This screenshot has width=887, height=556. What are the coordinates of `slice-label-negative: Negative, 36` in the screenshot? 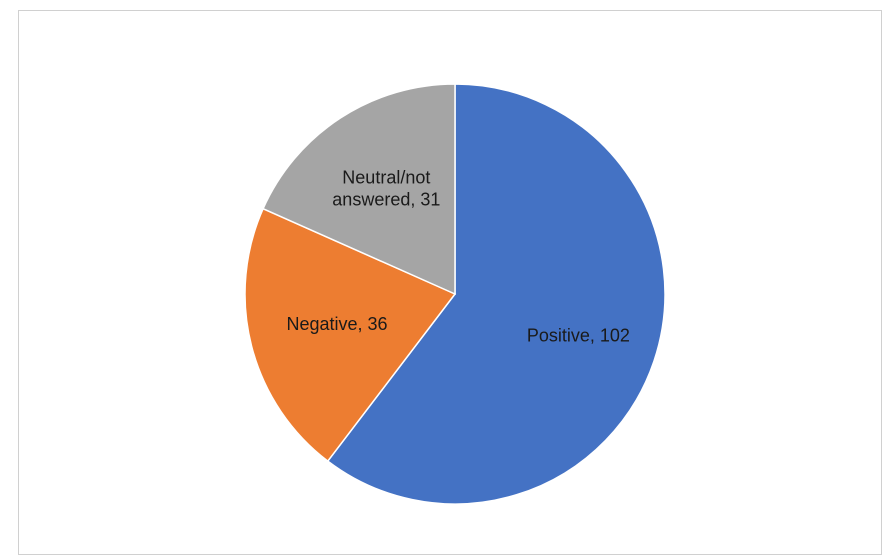 It's located at (336, 324).